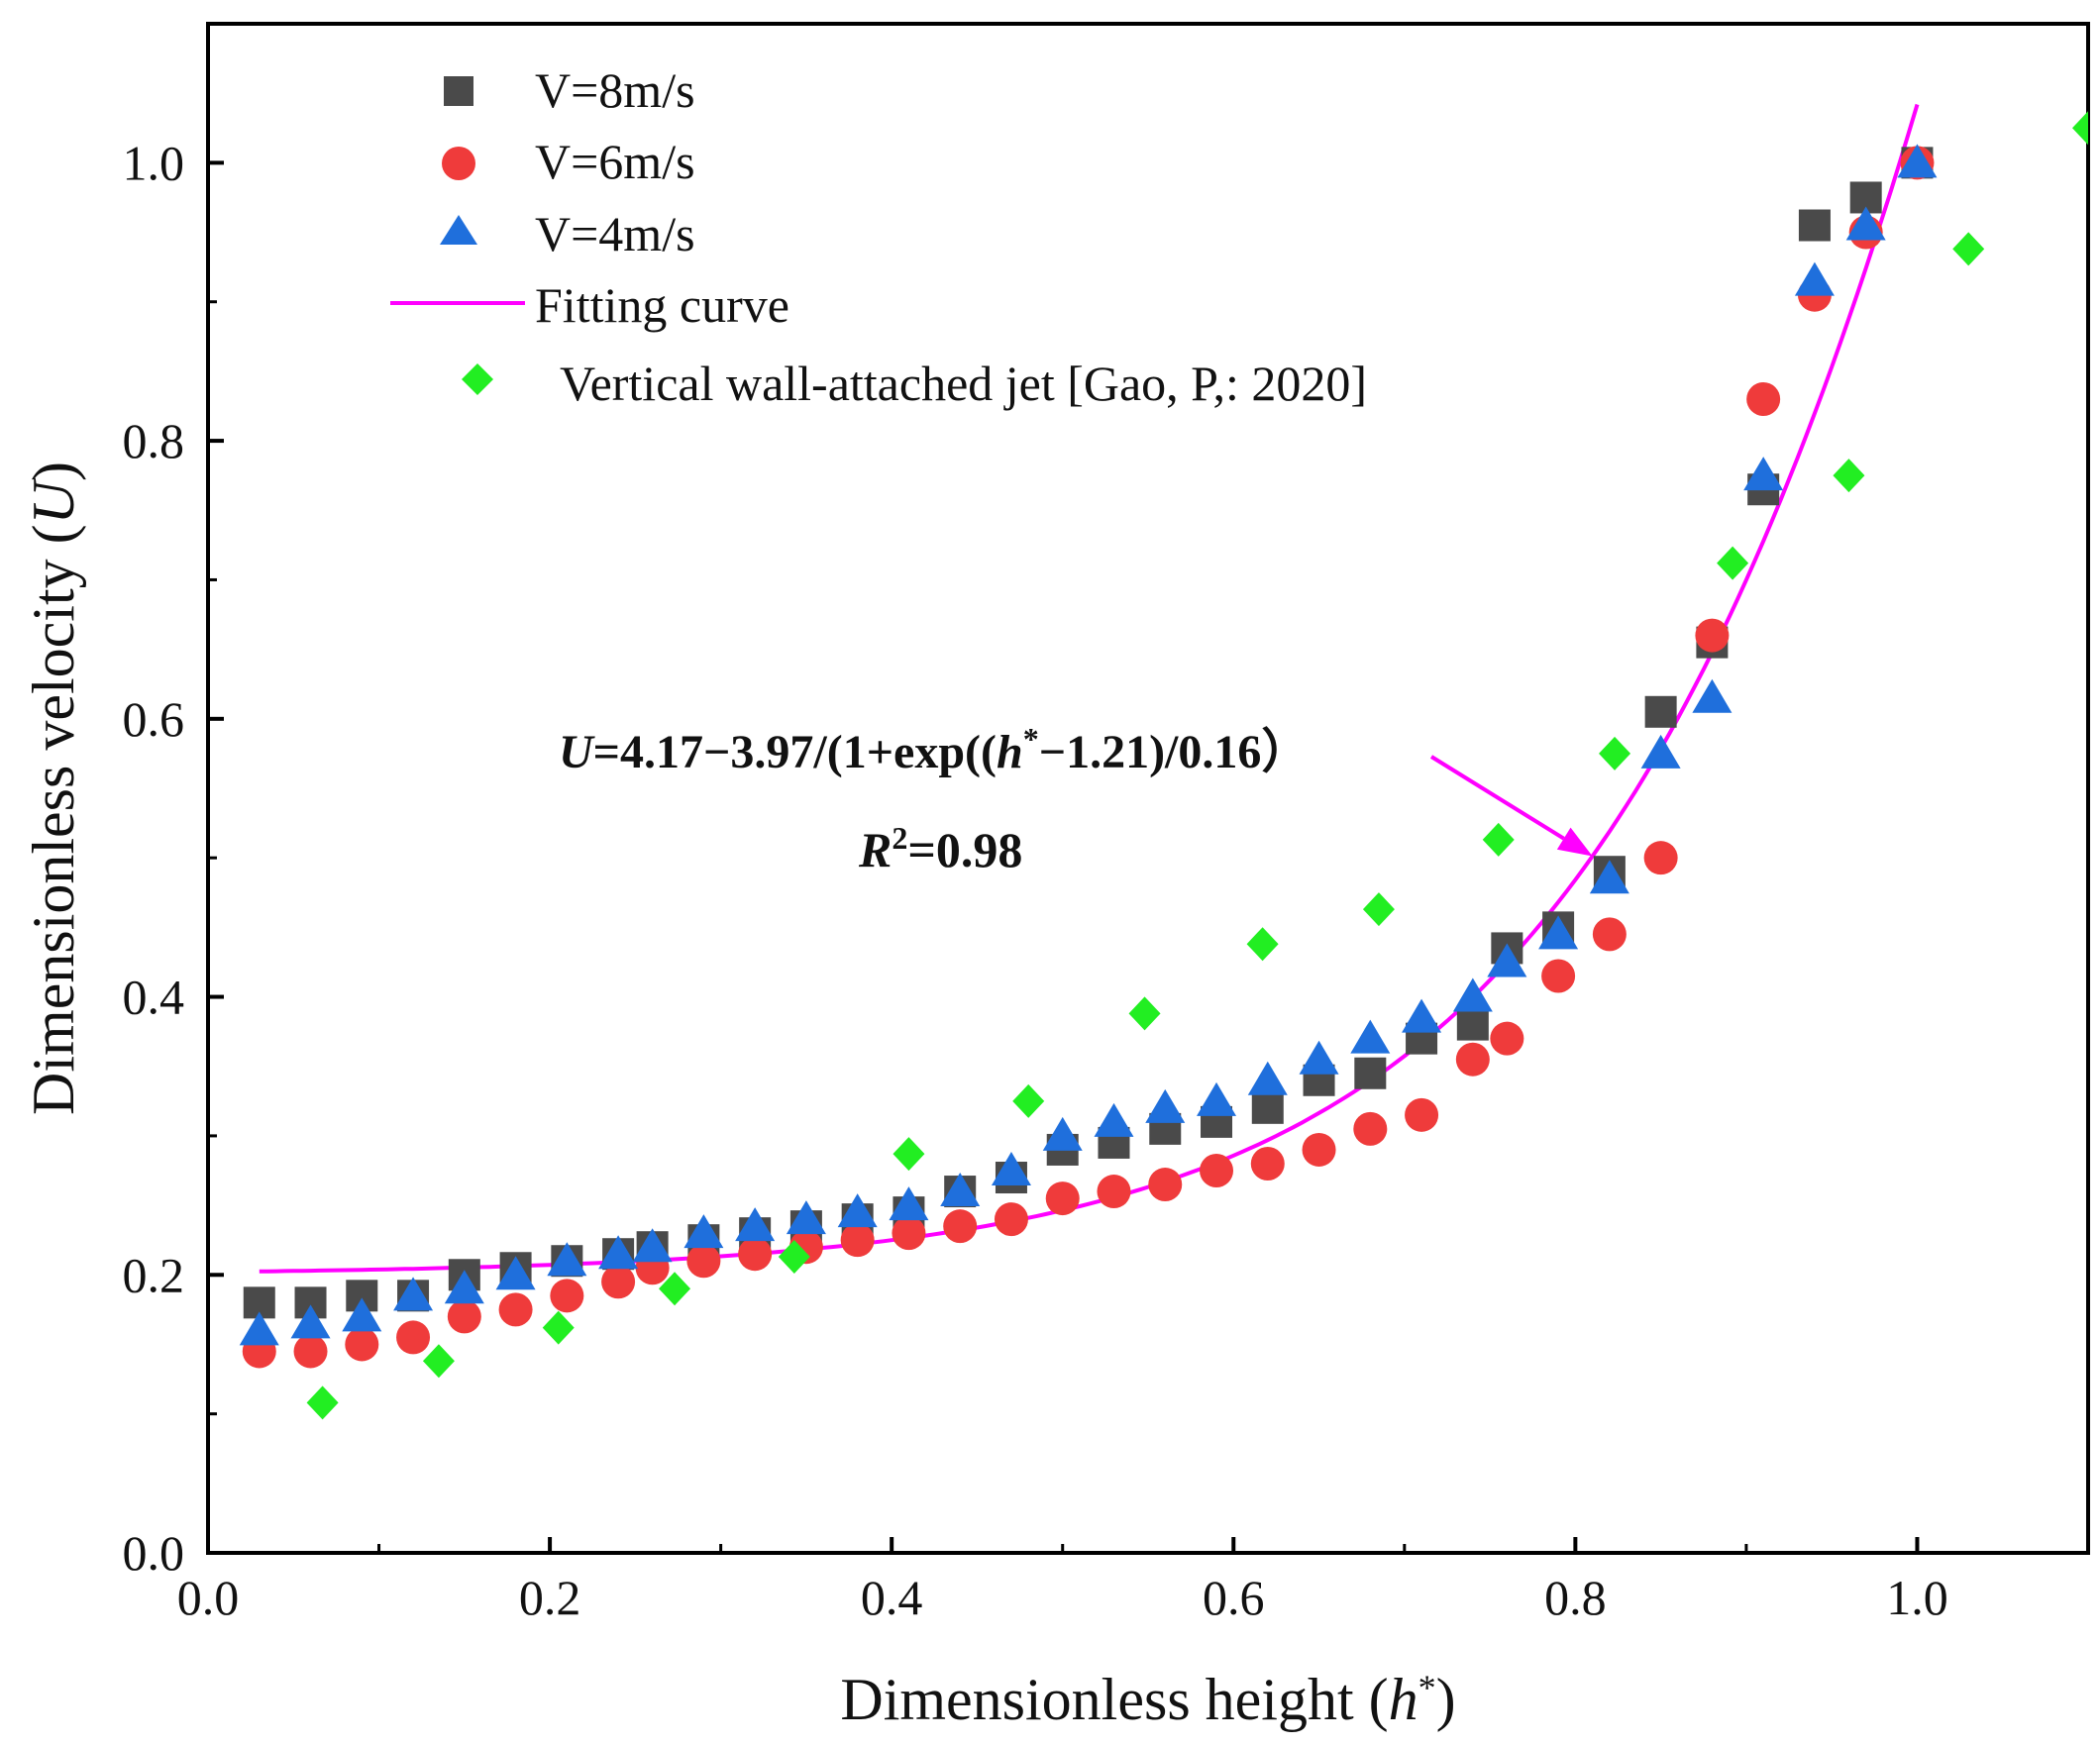 The width and height of the screenshot is (2100, 1746). Describe the element at coordinates (154, 1274) in the screenshot. I see `y-tick-label: 0.2` at that location.